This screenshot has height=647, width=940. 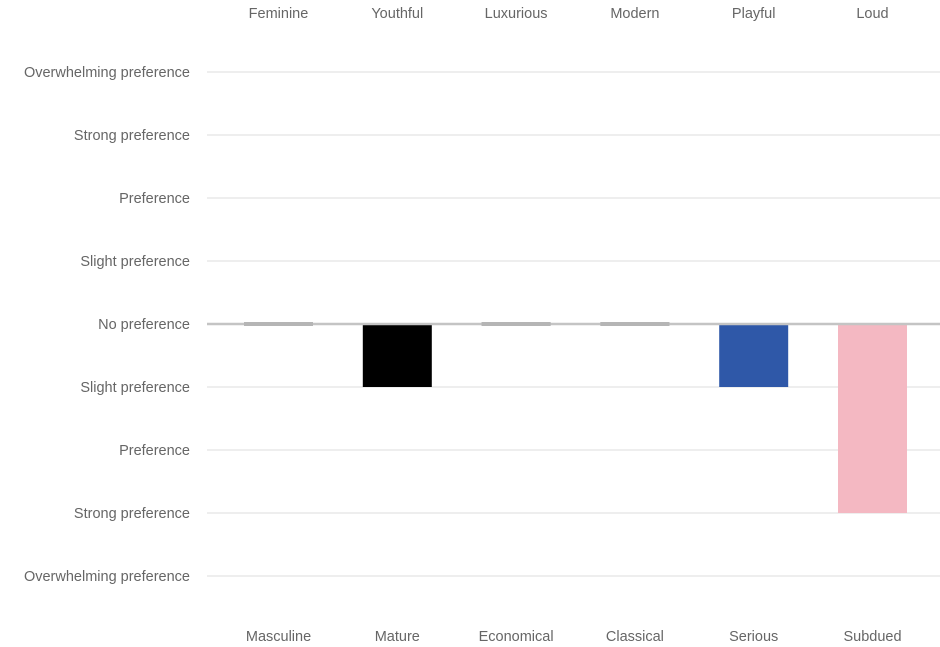 What do you see at coordinates (872, 637) in the screenshot?
I see `bottom-category-label: Subdued` at bounding box center [872, 637].